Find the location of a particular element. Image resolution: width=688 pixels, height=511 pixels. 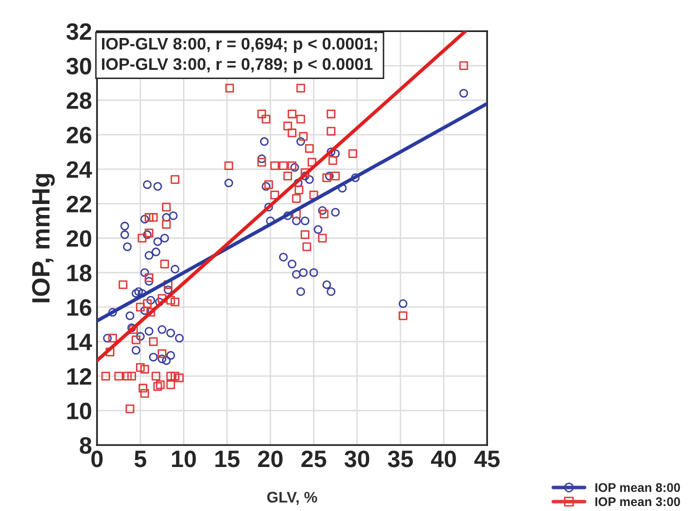

y-axis-title: IOP, mmHg is located at coordinates (43, 238).